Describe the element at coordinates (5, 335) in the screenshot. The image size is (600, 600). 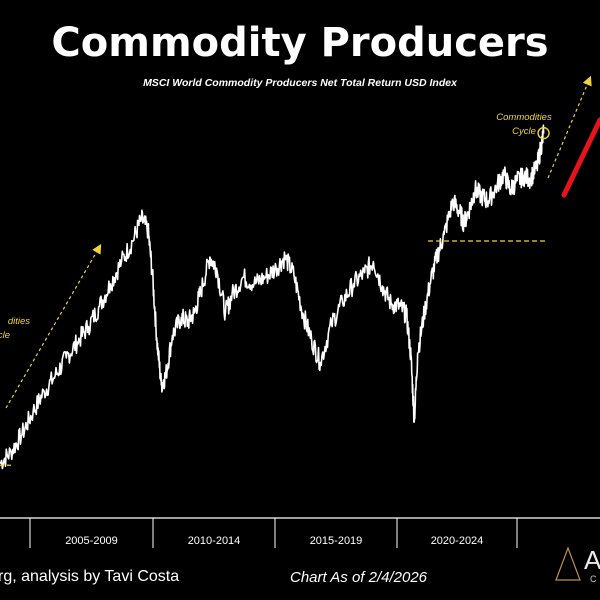
I see `left-cycle-label-line2: cle` at that location.